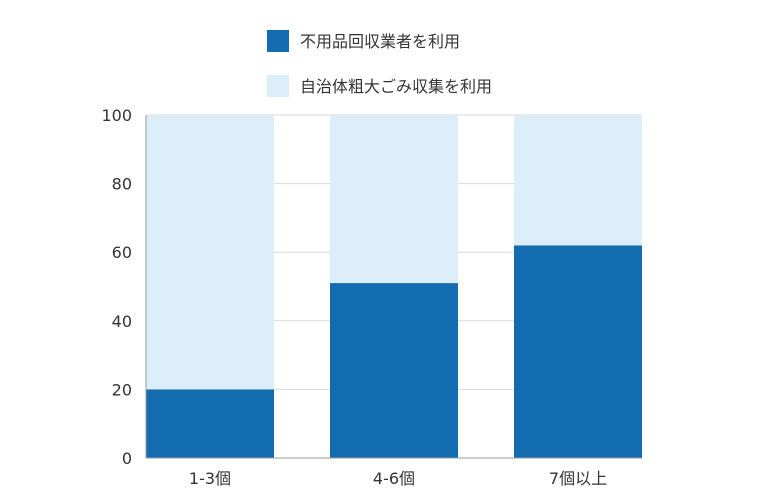 This screenshot has width=762, height=502. I want to click on y-tick-label-20: 20, so click(122, 389).